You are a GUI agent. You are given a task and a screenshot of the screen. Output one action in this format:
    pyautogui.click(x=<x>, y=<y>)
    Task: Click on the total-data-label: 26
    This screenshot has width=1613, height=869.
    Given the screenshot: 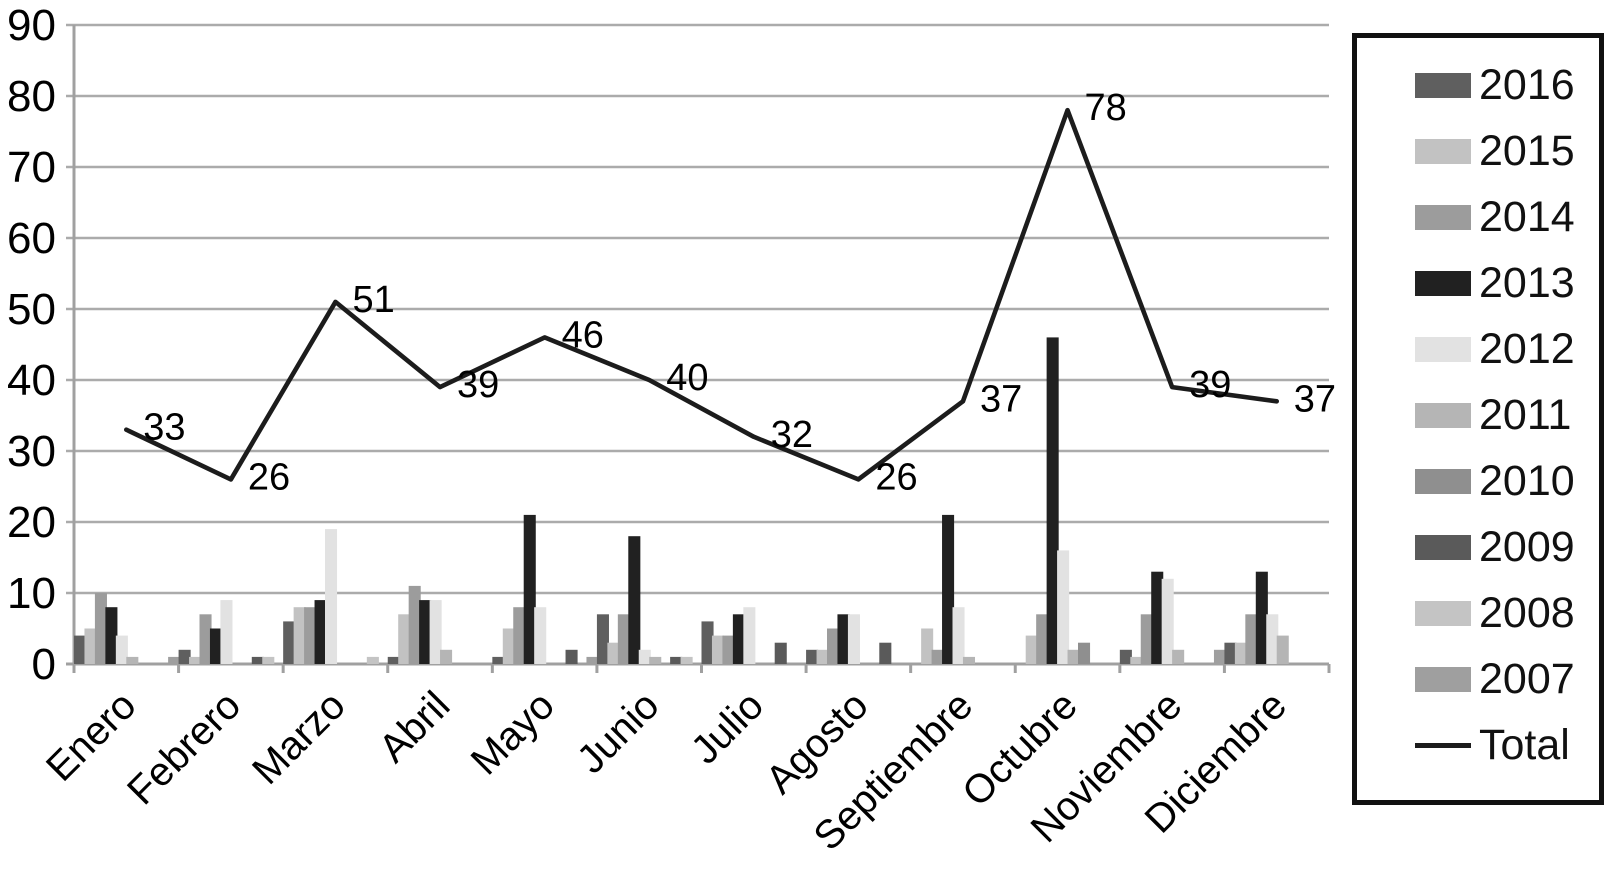 What is the action you would take?
    pyautogui.click(x=896, y=477)
    